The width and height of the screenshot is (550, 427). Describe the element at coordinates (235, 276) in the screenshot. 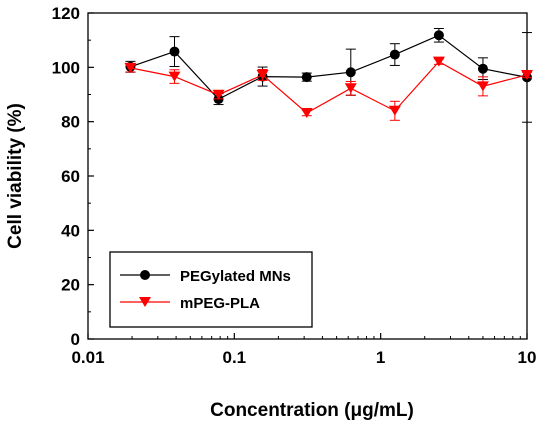

I see `legend-label-pegylated: PEGylated MNs` at that location.